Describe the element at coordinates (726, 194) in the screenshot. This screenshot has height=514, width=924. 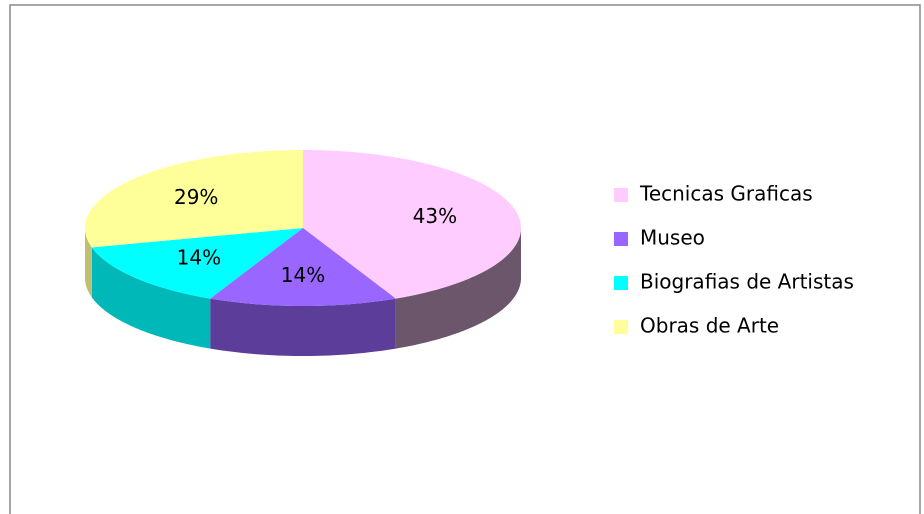
I see `legend-label: Tecnicas Graficas` at that location.